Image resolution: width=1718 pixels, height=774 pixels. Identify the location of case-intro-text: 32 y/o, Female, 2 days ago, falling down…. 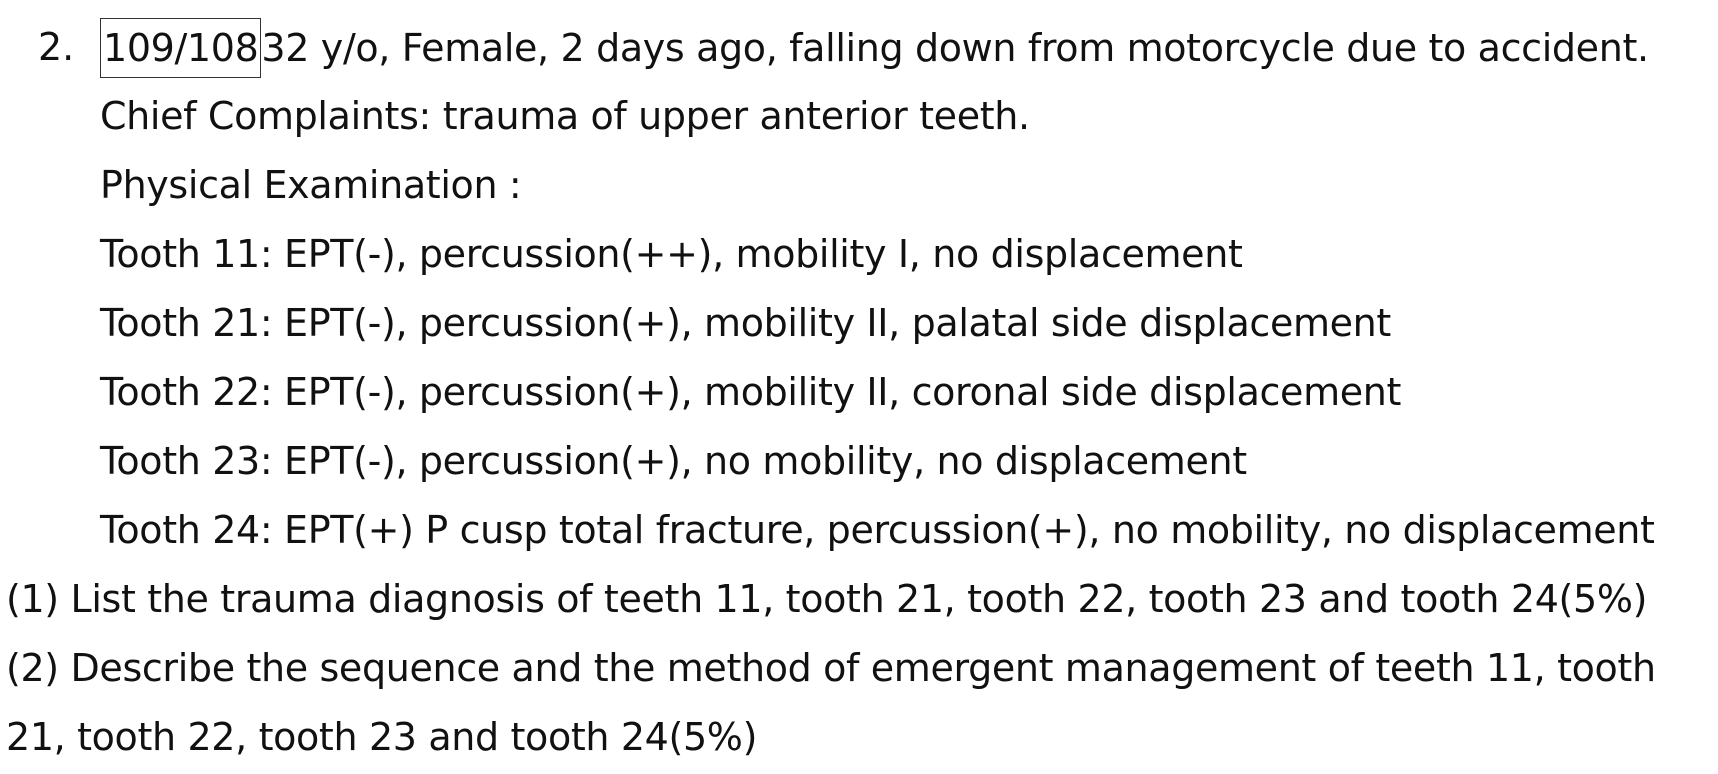
(955, 48).